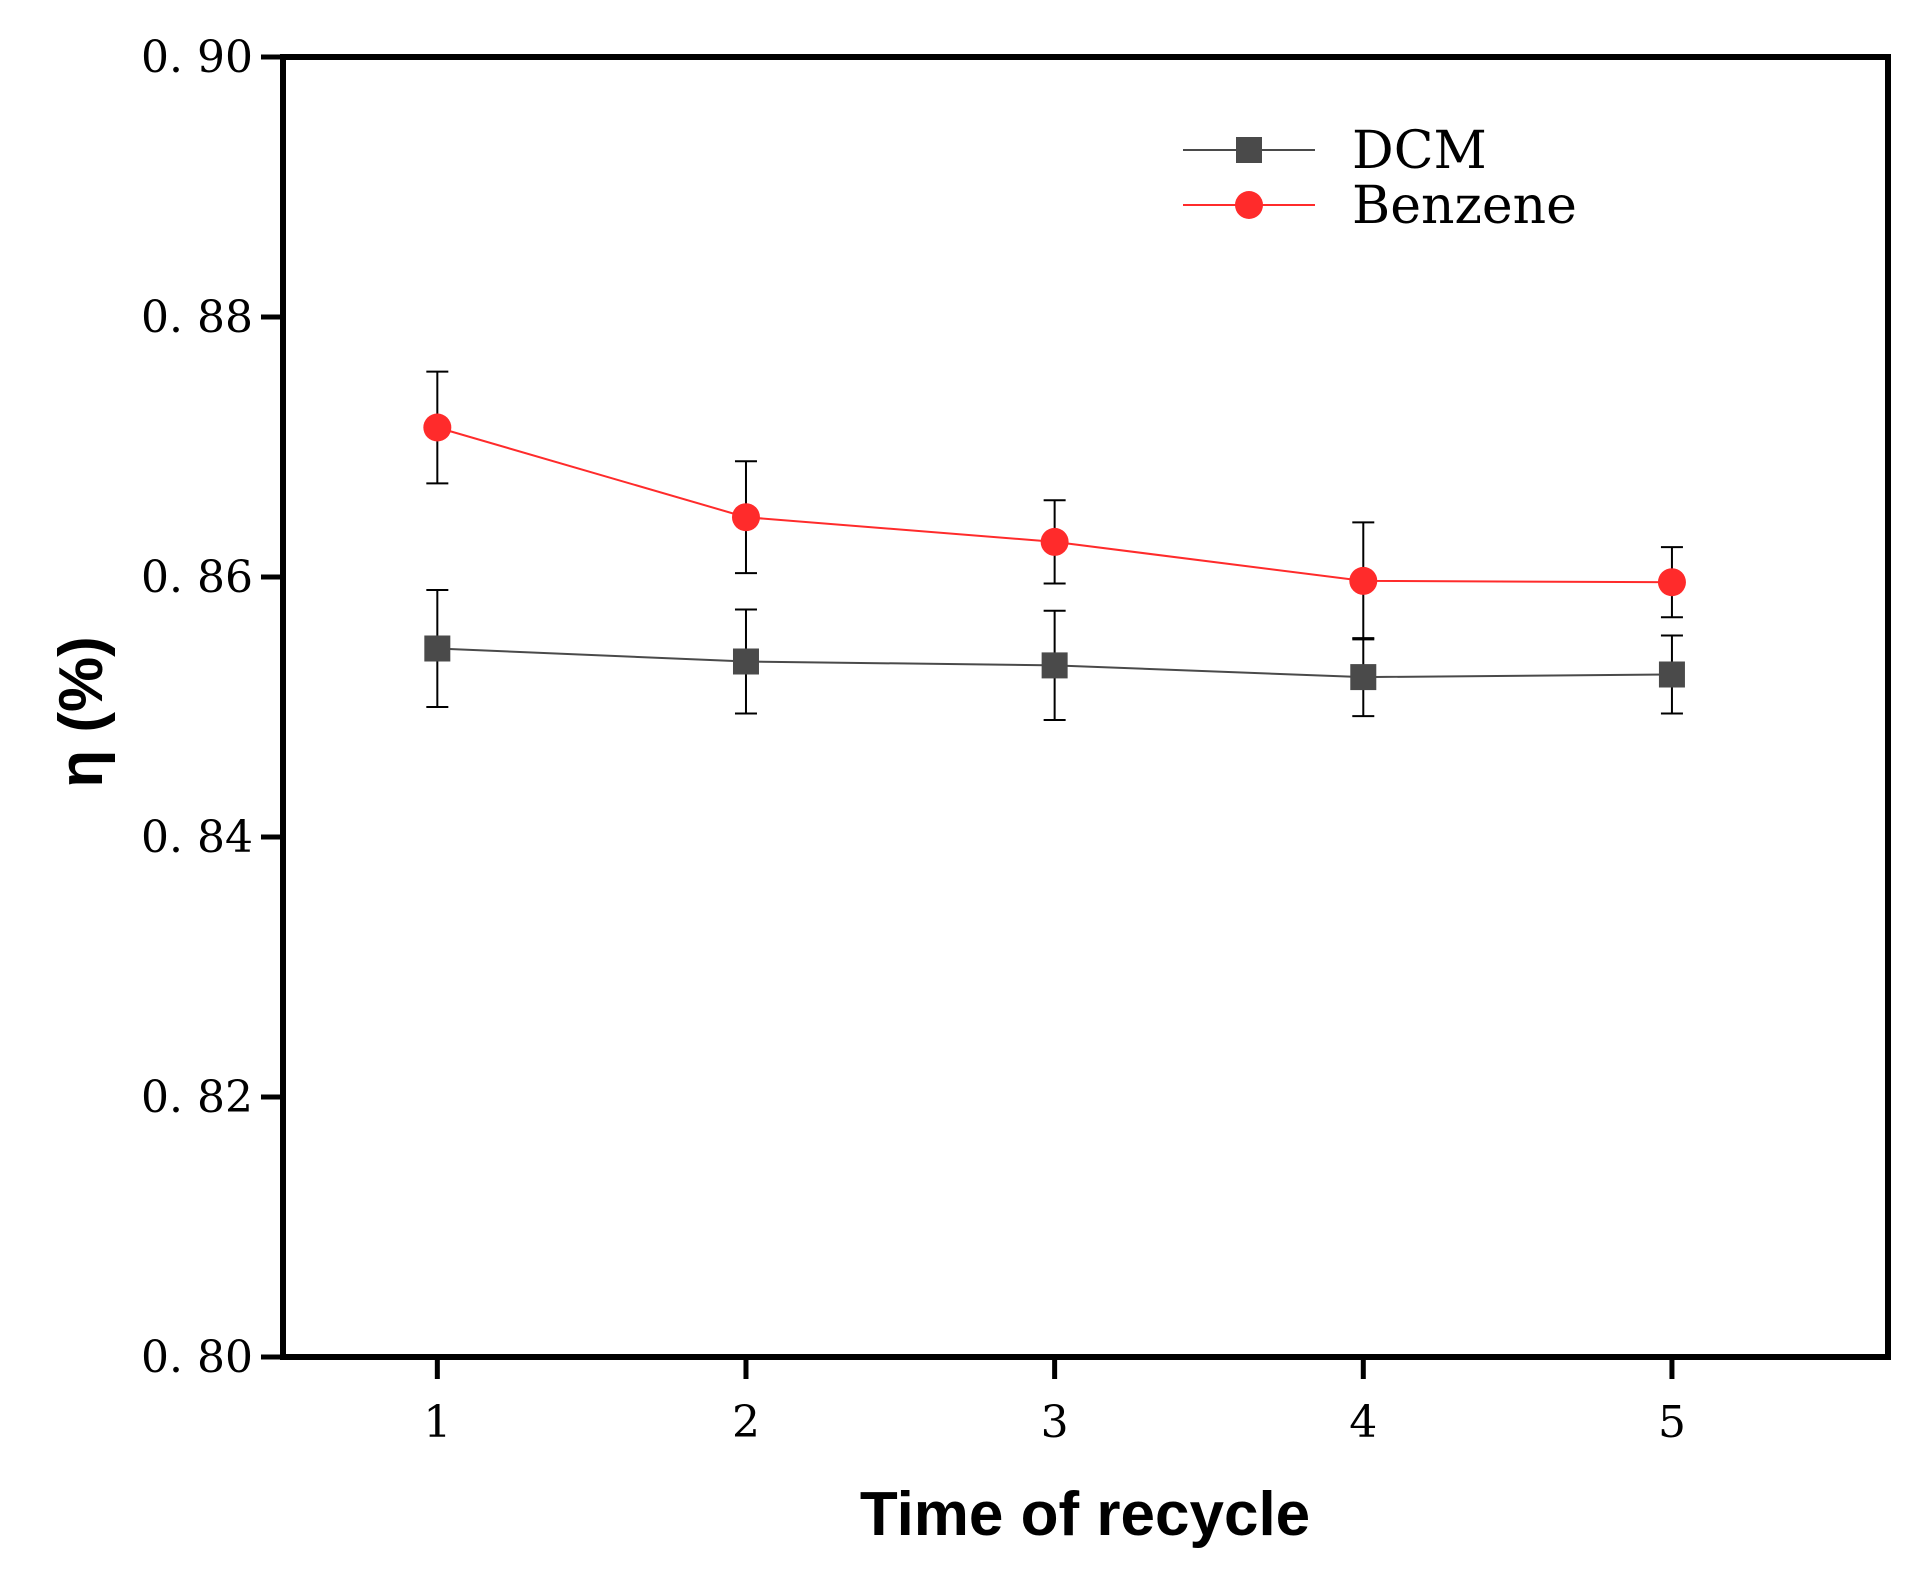 This screenshot has height=1575, width=1917. Describe the element at coordinates (1335, 151) in the screenshot. I see `legend-item-dcm: DCM` at that location.